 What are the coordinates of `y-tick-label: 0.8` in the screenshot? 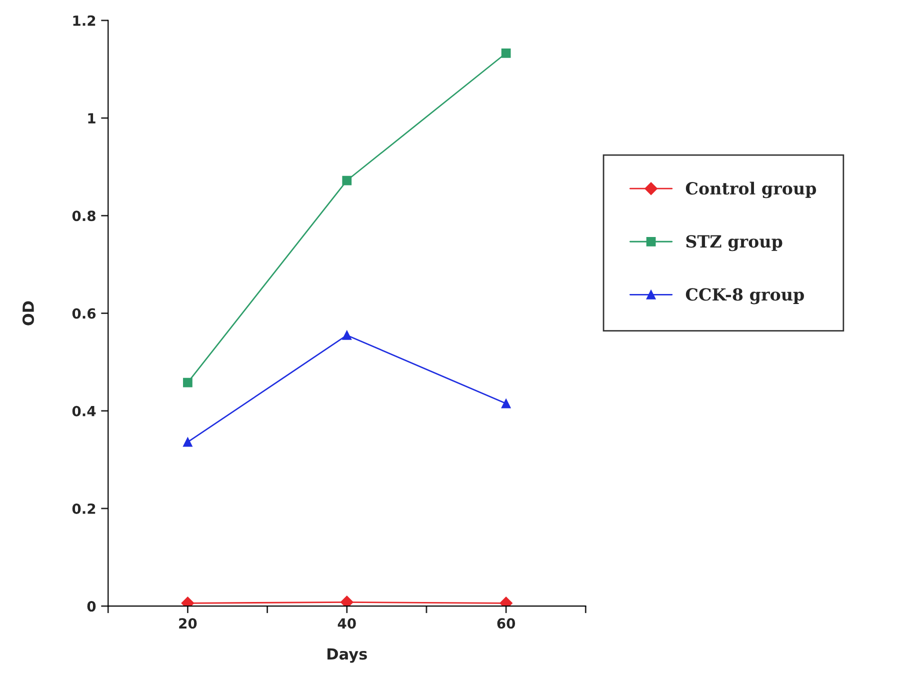 It's located at (84, 216).